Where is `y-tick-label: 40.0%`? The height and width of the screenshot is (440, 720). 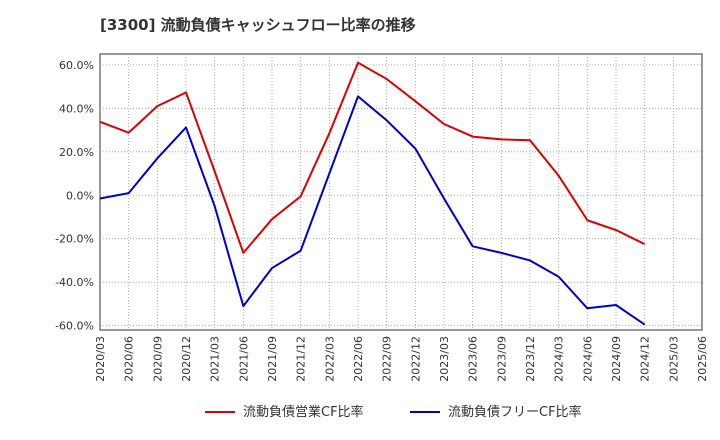
y-tick-label: 40.0% is located at coordinates (76, 108).